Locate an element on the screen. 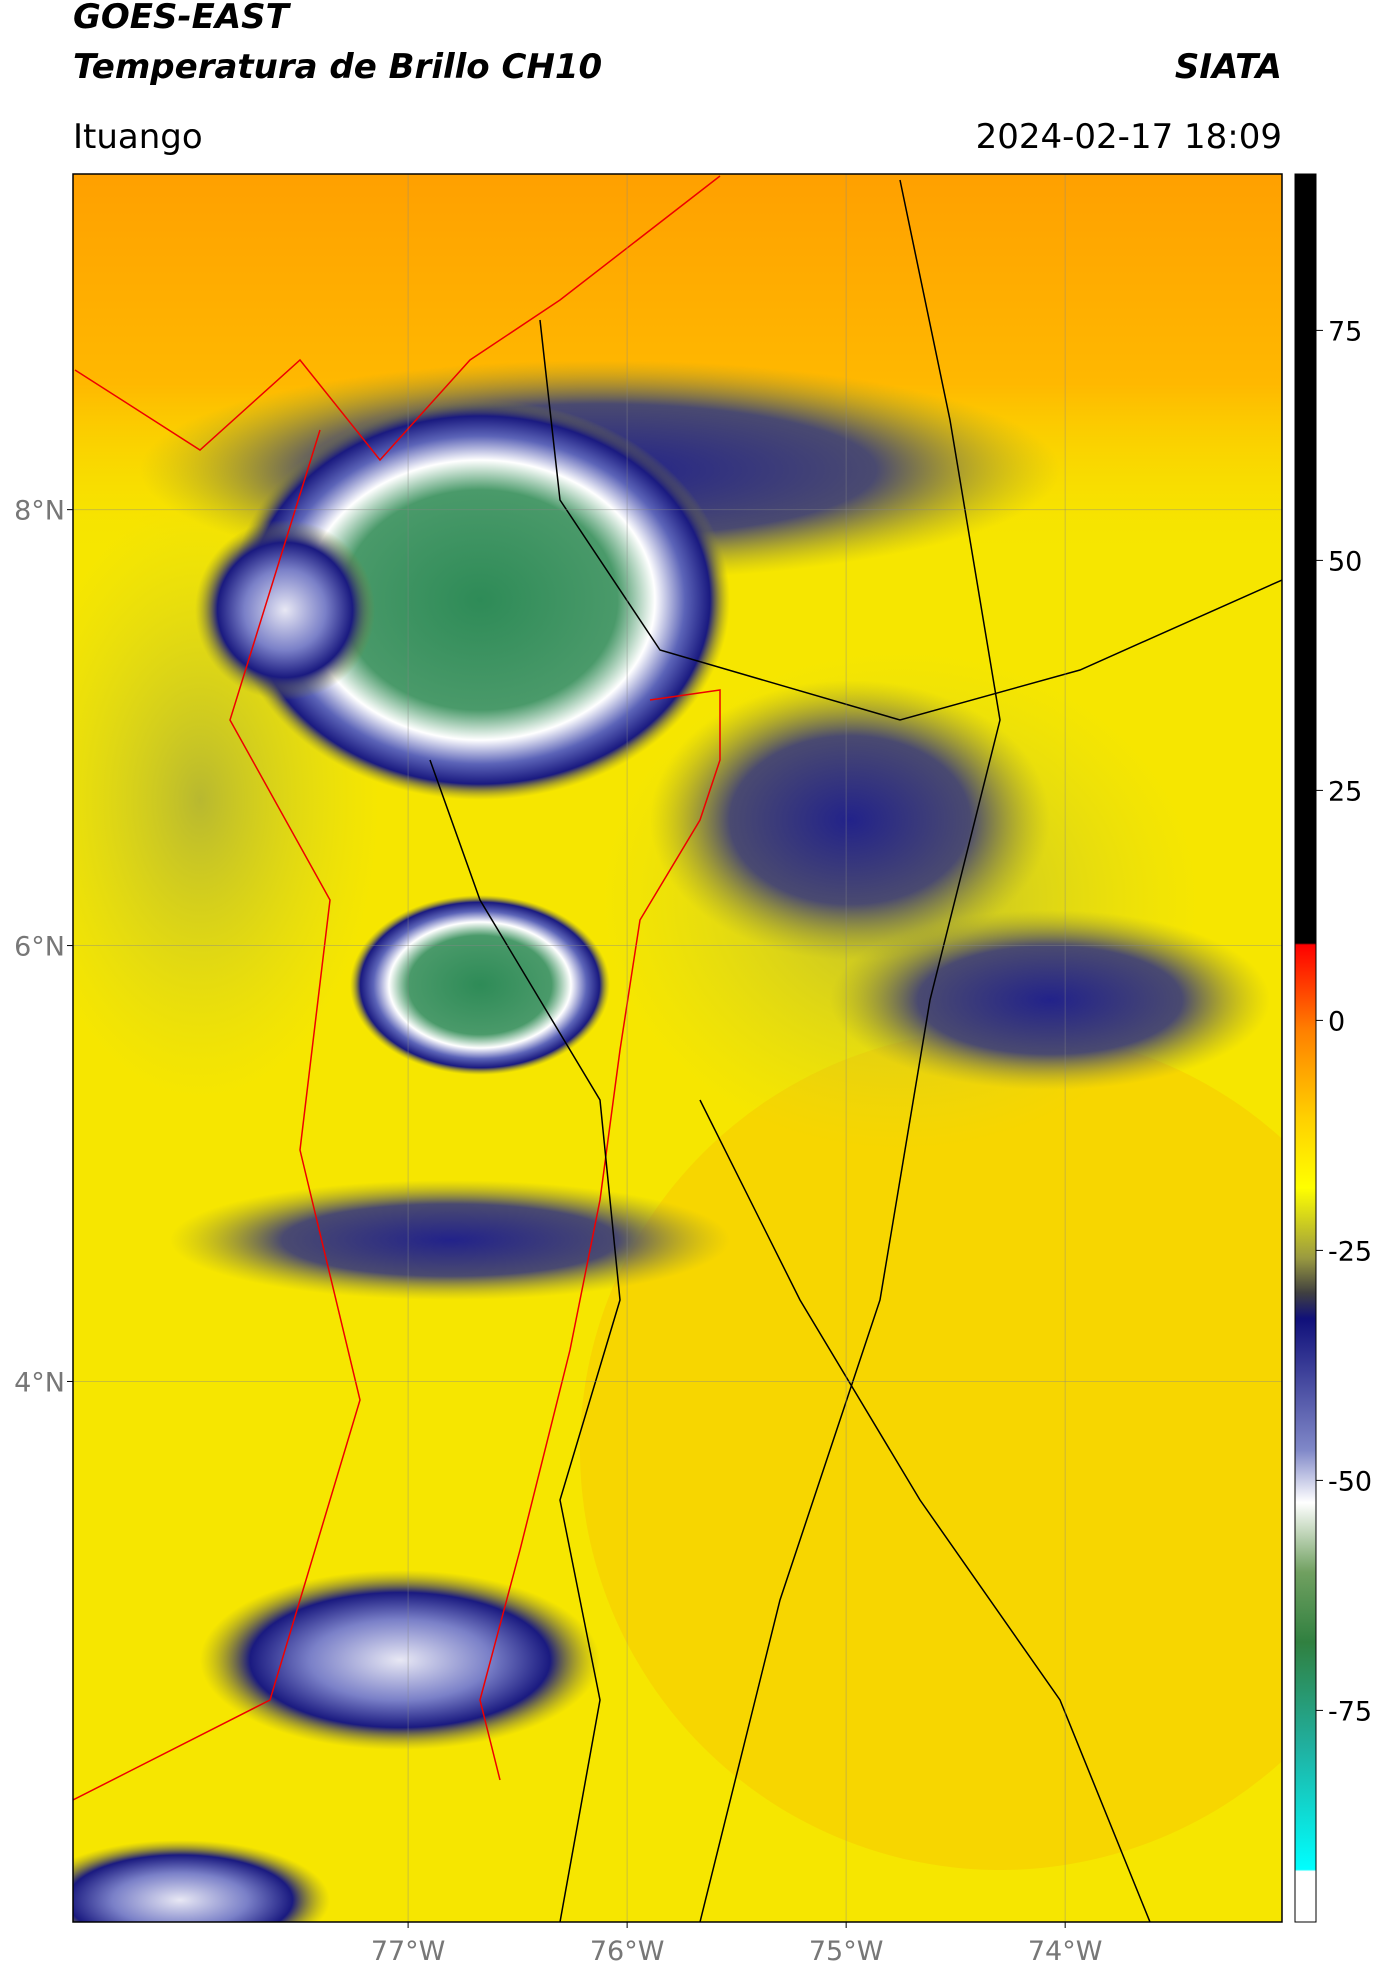  colorbar-label: 75 is located at coordinates (1345, 331).